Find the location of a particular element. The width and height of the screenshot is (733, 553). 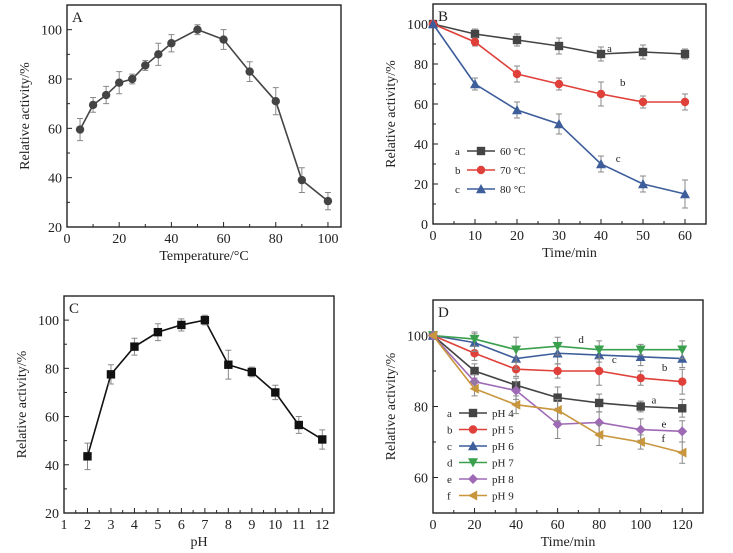

series-annotation: e is located at coordinates (663, 425).